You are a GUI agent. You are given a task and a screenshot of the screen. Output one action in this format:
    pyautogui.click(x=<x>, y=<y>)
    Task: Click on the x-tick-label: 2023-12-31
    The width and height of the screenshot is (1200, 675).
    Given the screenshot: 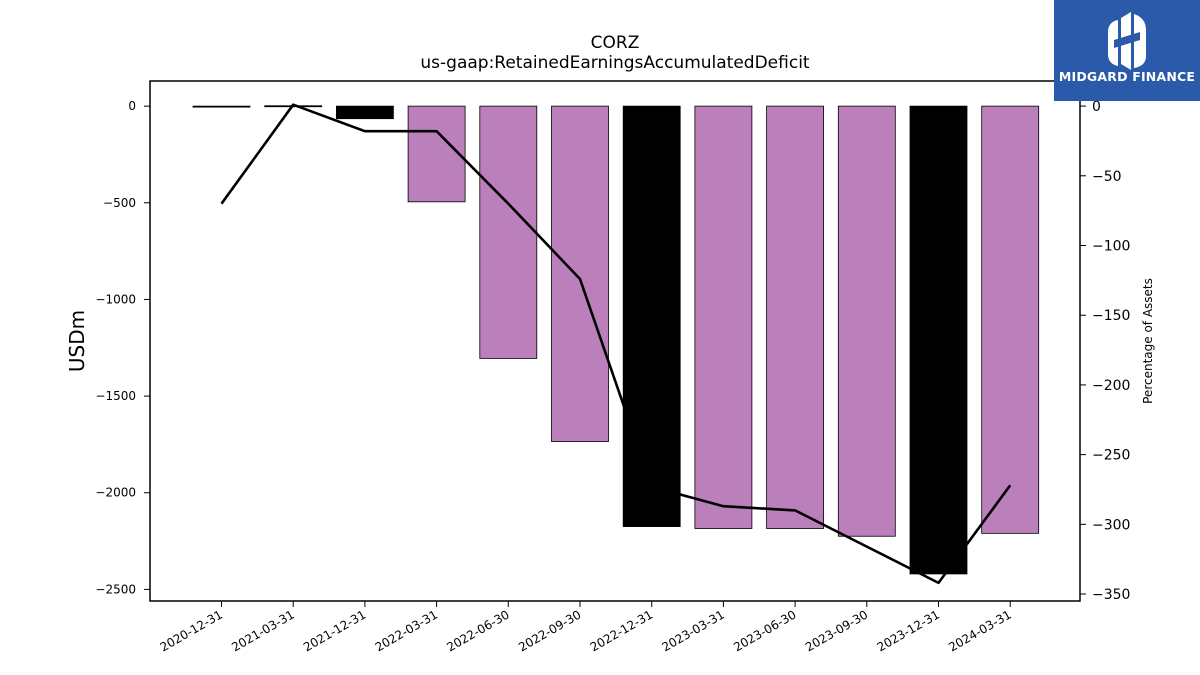 What is the action you would take?
    pyautogui.click(x=908, y=630)
    